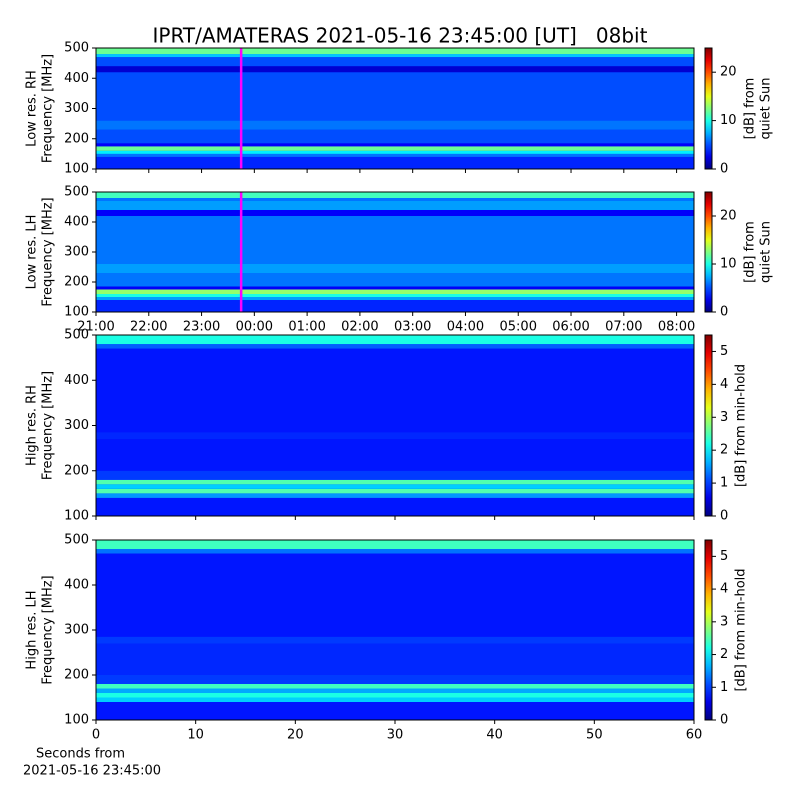 The image size is (800, 800). What do you see at coordinates (724, 687) in the screenshot?
I see `colorbar-tick-label: 1` at bounding box center [724, 687].